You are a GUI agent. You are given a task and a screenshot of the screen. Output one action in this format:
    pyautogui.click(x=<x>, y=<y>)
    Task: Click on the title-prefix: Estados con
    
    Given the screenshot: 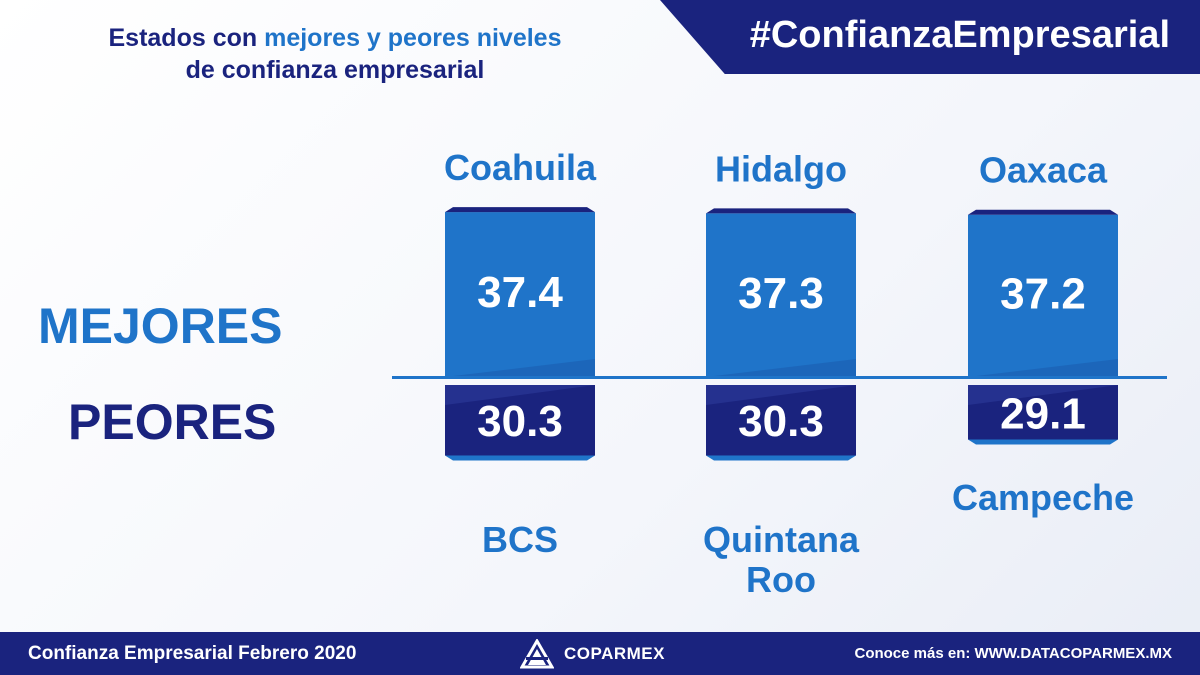 What is the action you would take?
    pyautogui.click(x=186, y=38)
    